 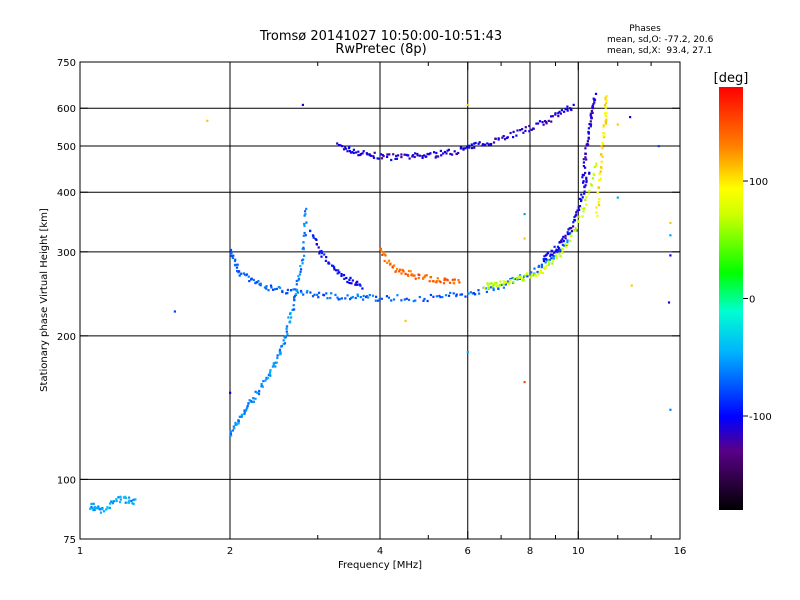 I want to click on colorbar, so click(x=731, y=298).